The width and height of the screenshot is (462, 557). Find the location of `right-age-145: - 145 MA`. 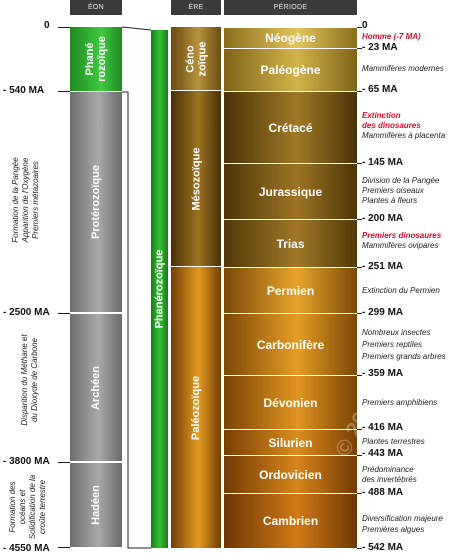

right-age-145: - 145 MA is located at coordinates (383, 162).